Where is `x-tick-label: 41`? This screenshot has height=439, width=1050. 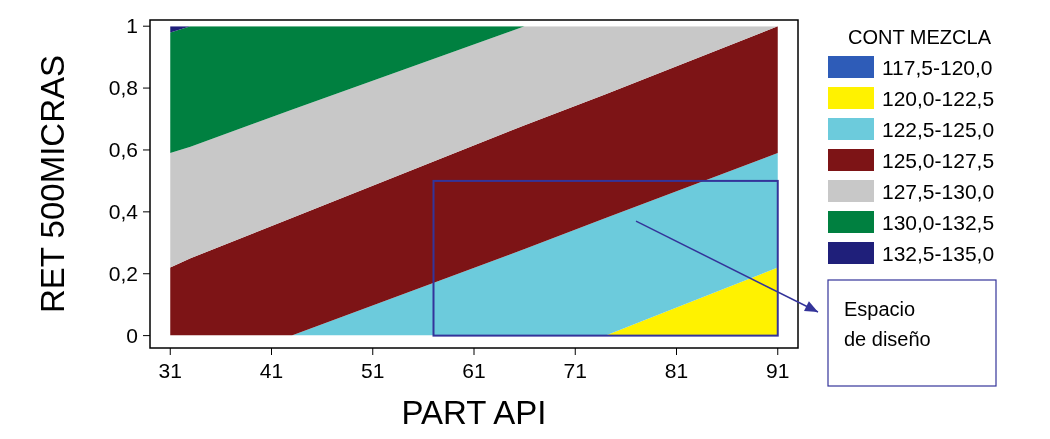 x-tick-label: 41 is located at coordinates (271, 370).